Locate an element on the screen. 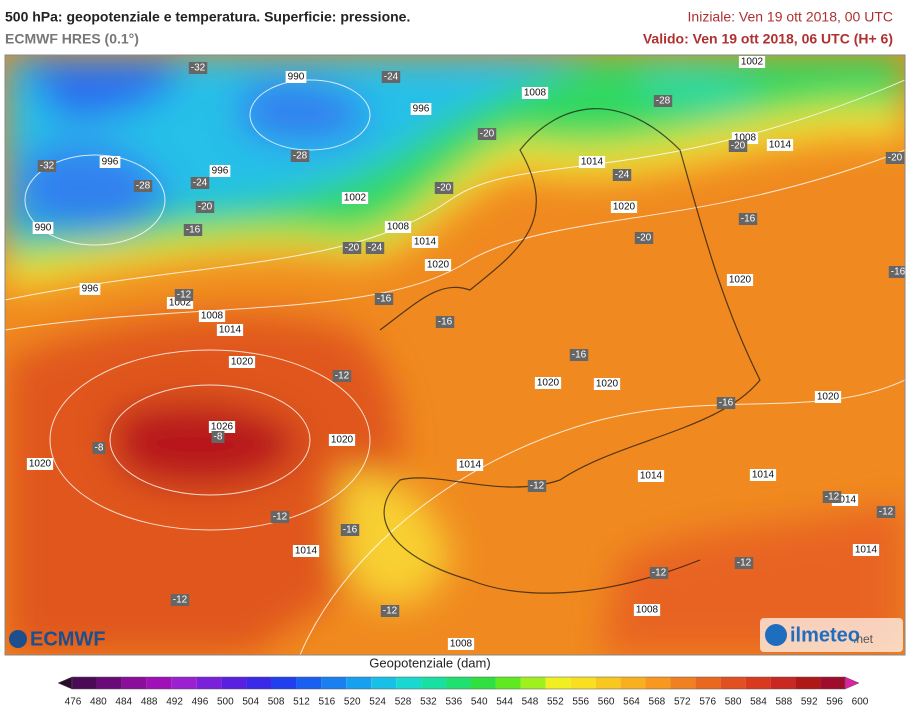 The height and width of the screenshot is (715, 910). colorbar-tick-label: 544 is located at coordinates (504, 702).